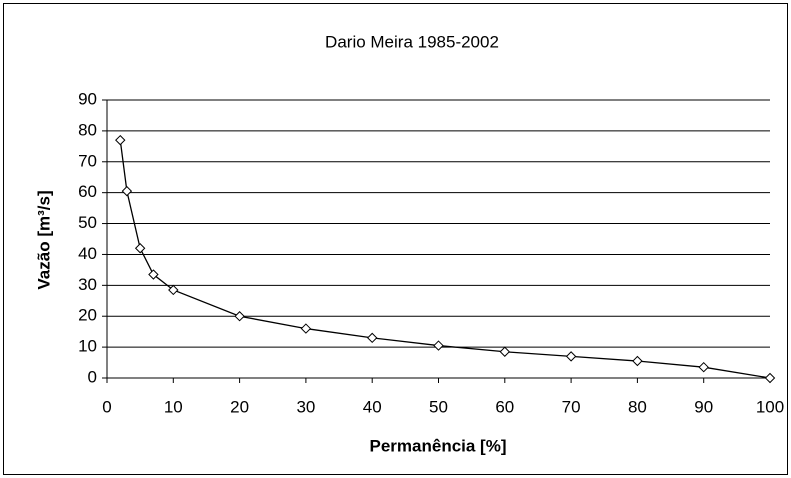 The image size is (791, 478). What do you see at coordinates (92, 376) in the screenshot?
I see `y-tick-label: 0` at bounding box center [92, 376].